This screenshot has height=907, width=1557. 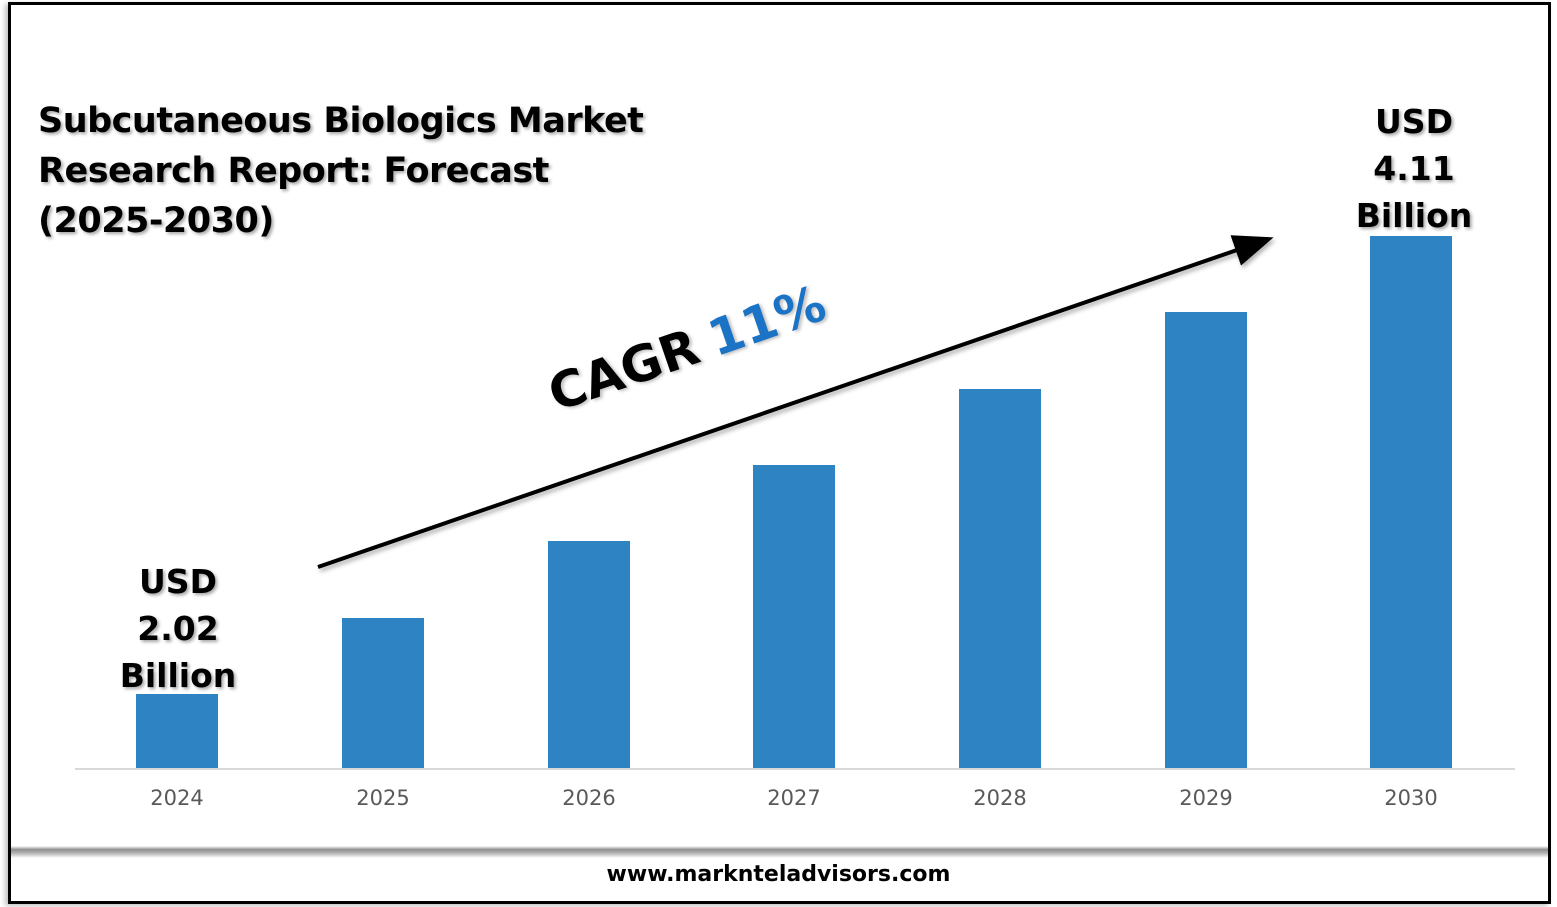 I want to click on x-tick-label: 2027, so click(x=794, y=798).